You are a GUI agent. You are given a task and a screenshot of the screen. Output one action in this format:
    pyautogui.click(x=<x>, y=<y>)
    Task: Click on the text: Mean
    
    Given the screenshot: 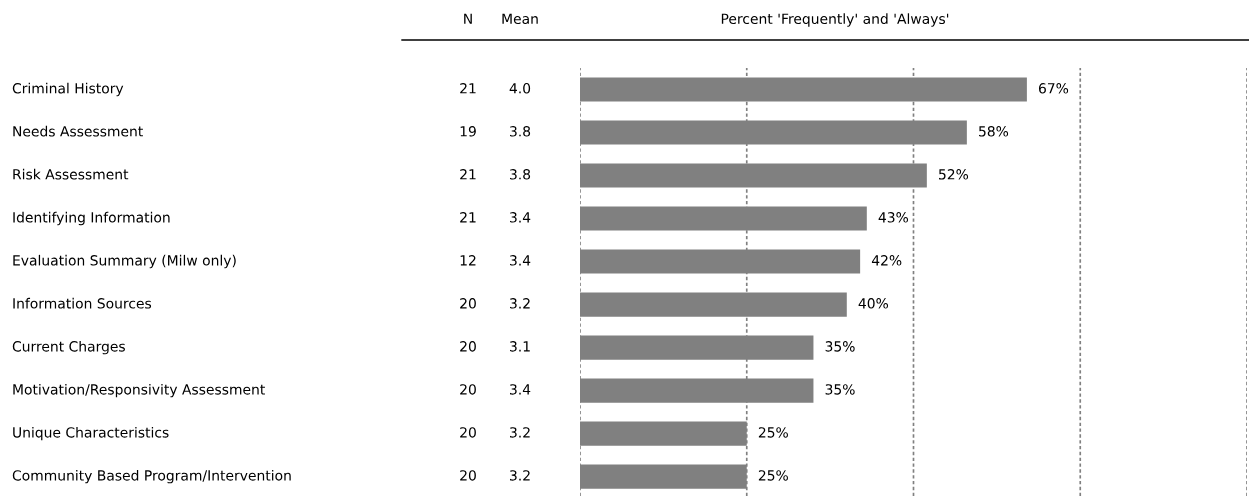 What is the action you would take?
    pyautogui.click(x=520, y=19)
    